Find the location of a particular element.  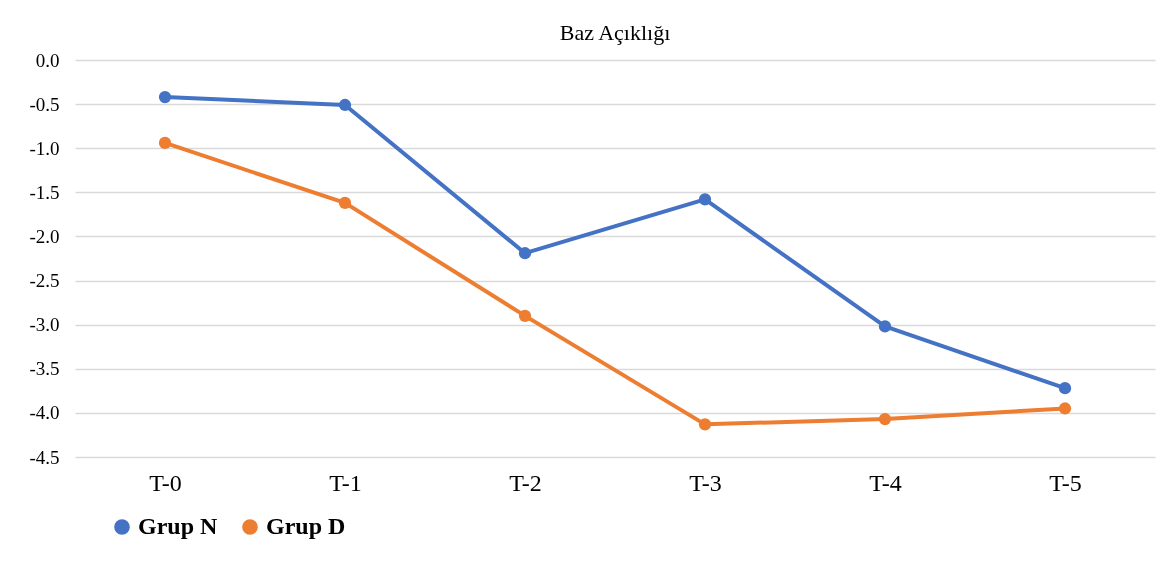

y-tick-label: -0.5 is located at coordinates (44, 104).